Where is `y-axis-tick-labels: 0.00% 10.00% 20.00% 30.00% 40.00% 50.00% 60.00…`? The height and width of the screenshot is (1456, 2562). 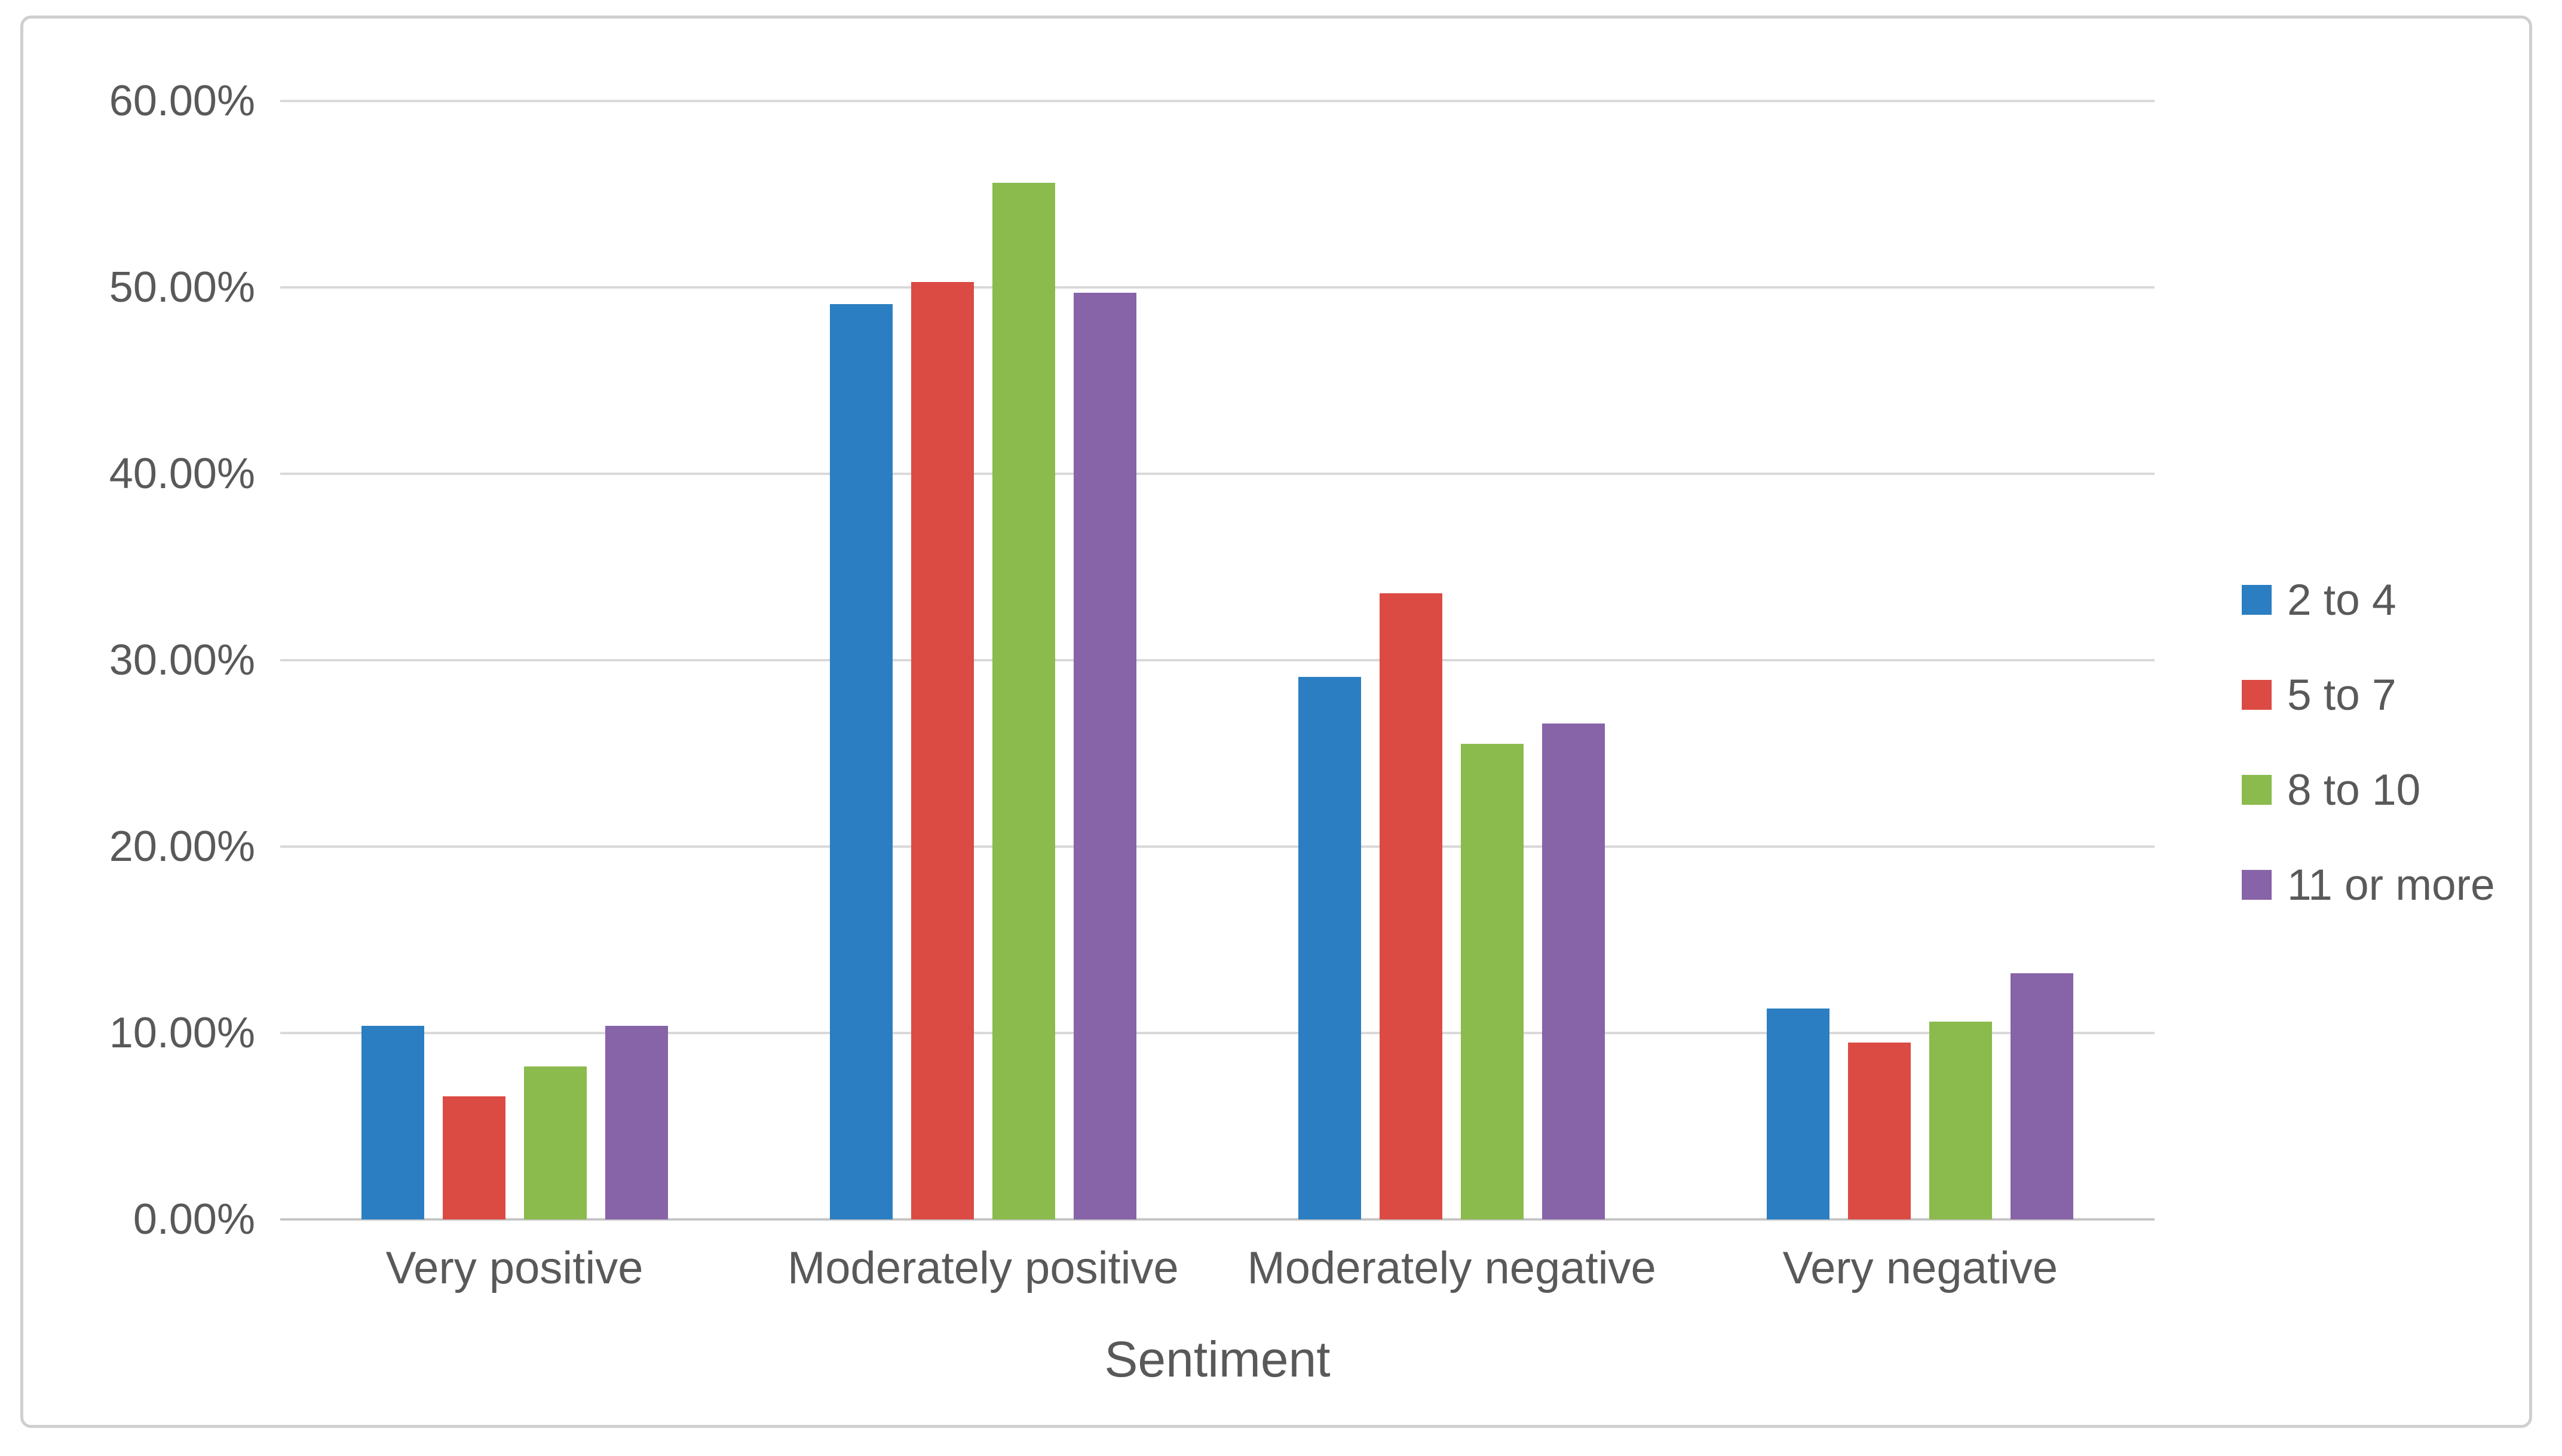 y-axis-tick-labels: 0.00% 10.00% 20.00% 30.00% 40.00% 50.00% 60.00… is located at coordinates (139, 660).